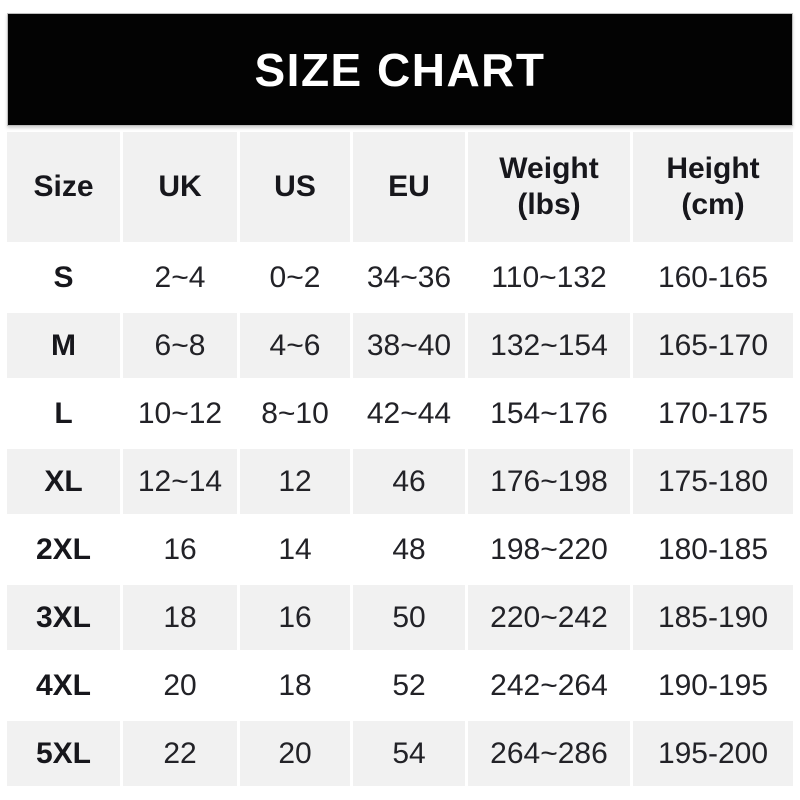  I want to click on cell-height-xl: 175-180, so click(713, 481).